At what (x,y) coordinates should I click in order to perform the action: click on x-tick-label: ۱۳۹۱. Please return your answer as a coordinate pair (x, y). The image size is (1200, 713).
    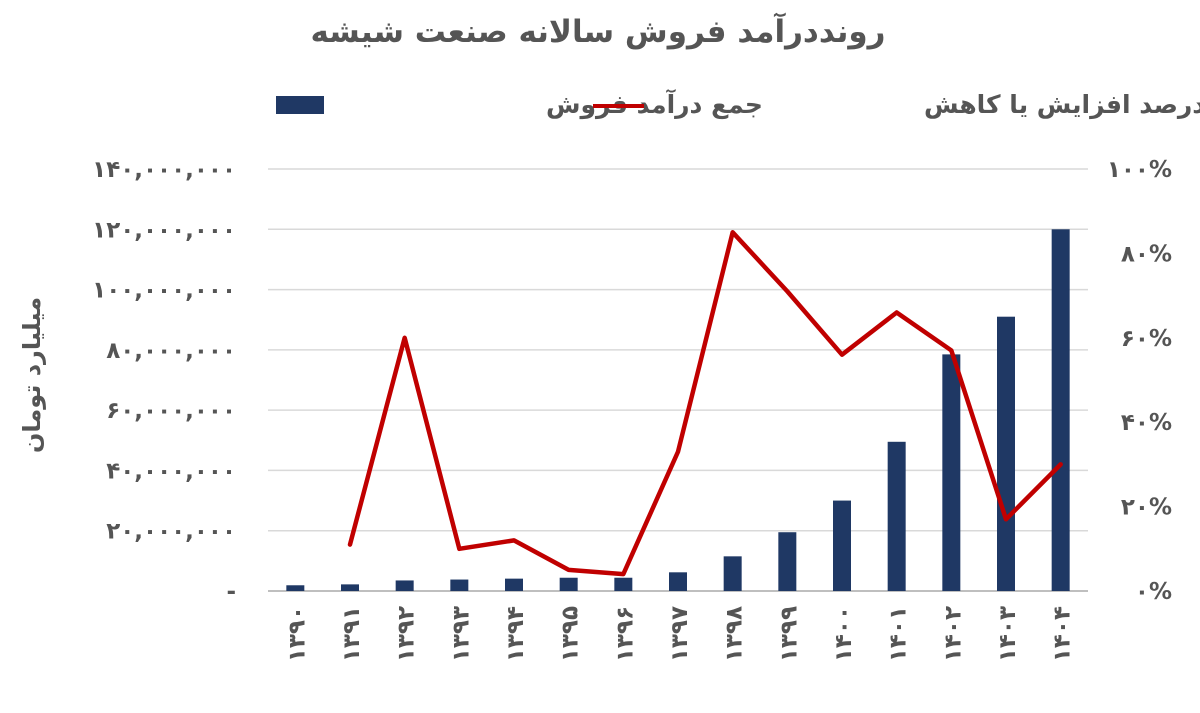
    Looking at the image, I should click on (352, 634).